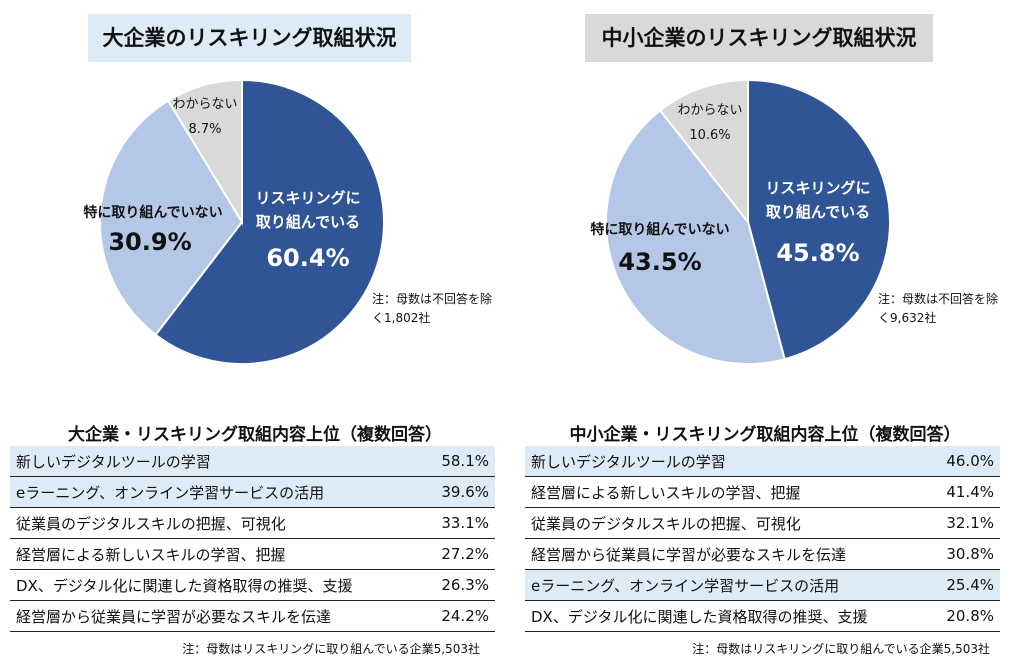 The width and height of the screenshot is (1015, 665). What do you see at coordinates (449, 492) in the screenshot?
I see `item-value: 39.6%` at bounding box center [449, 492].